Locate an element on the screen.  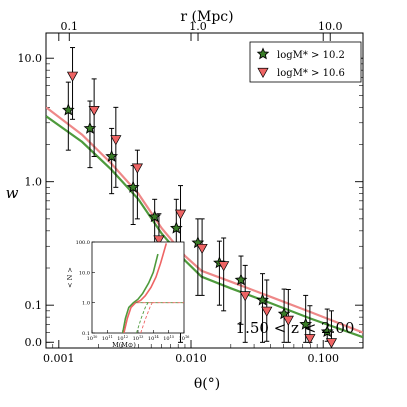
y-tick-label: 0.0 is located at coordinates (34, 342).